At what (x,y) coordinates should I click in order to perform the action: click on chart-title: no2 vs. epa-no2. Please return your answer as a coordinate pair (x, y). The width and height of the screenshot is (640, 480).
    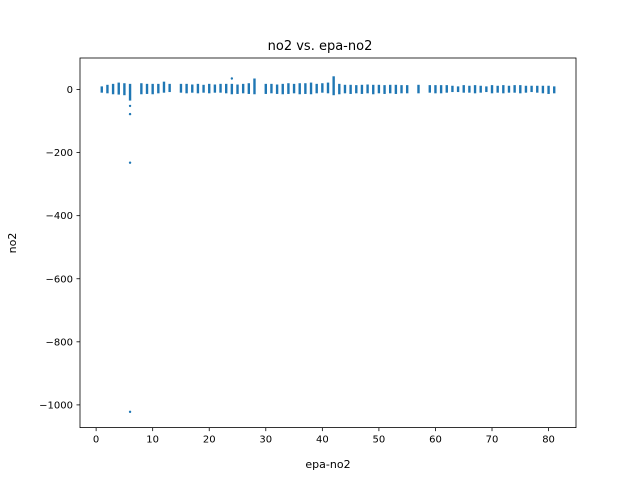
    Looking at the image, I should click on (320, 46).